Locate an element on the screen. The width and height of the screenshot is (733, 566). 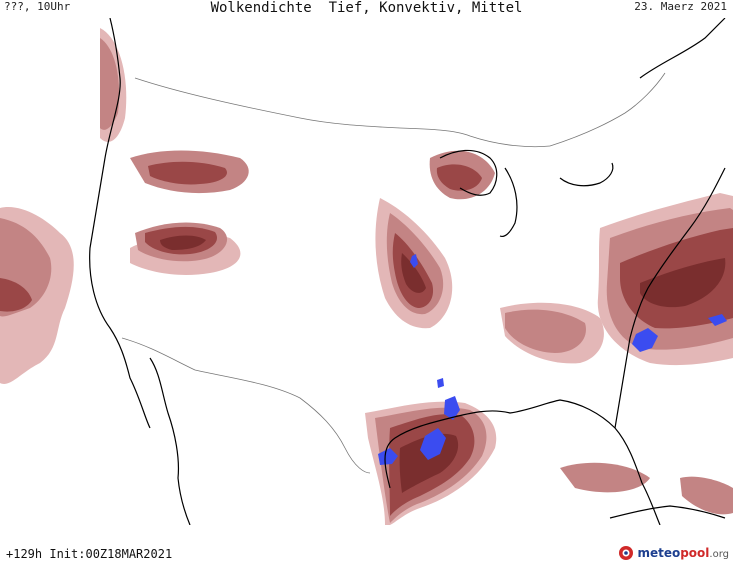
forecast-date: 23. Maerz 2021 is located at coordinates (680, 6).